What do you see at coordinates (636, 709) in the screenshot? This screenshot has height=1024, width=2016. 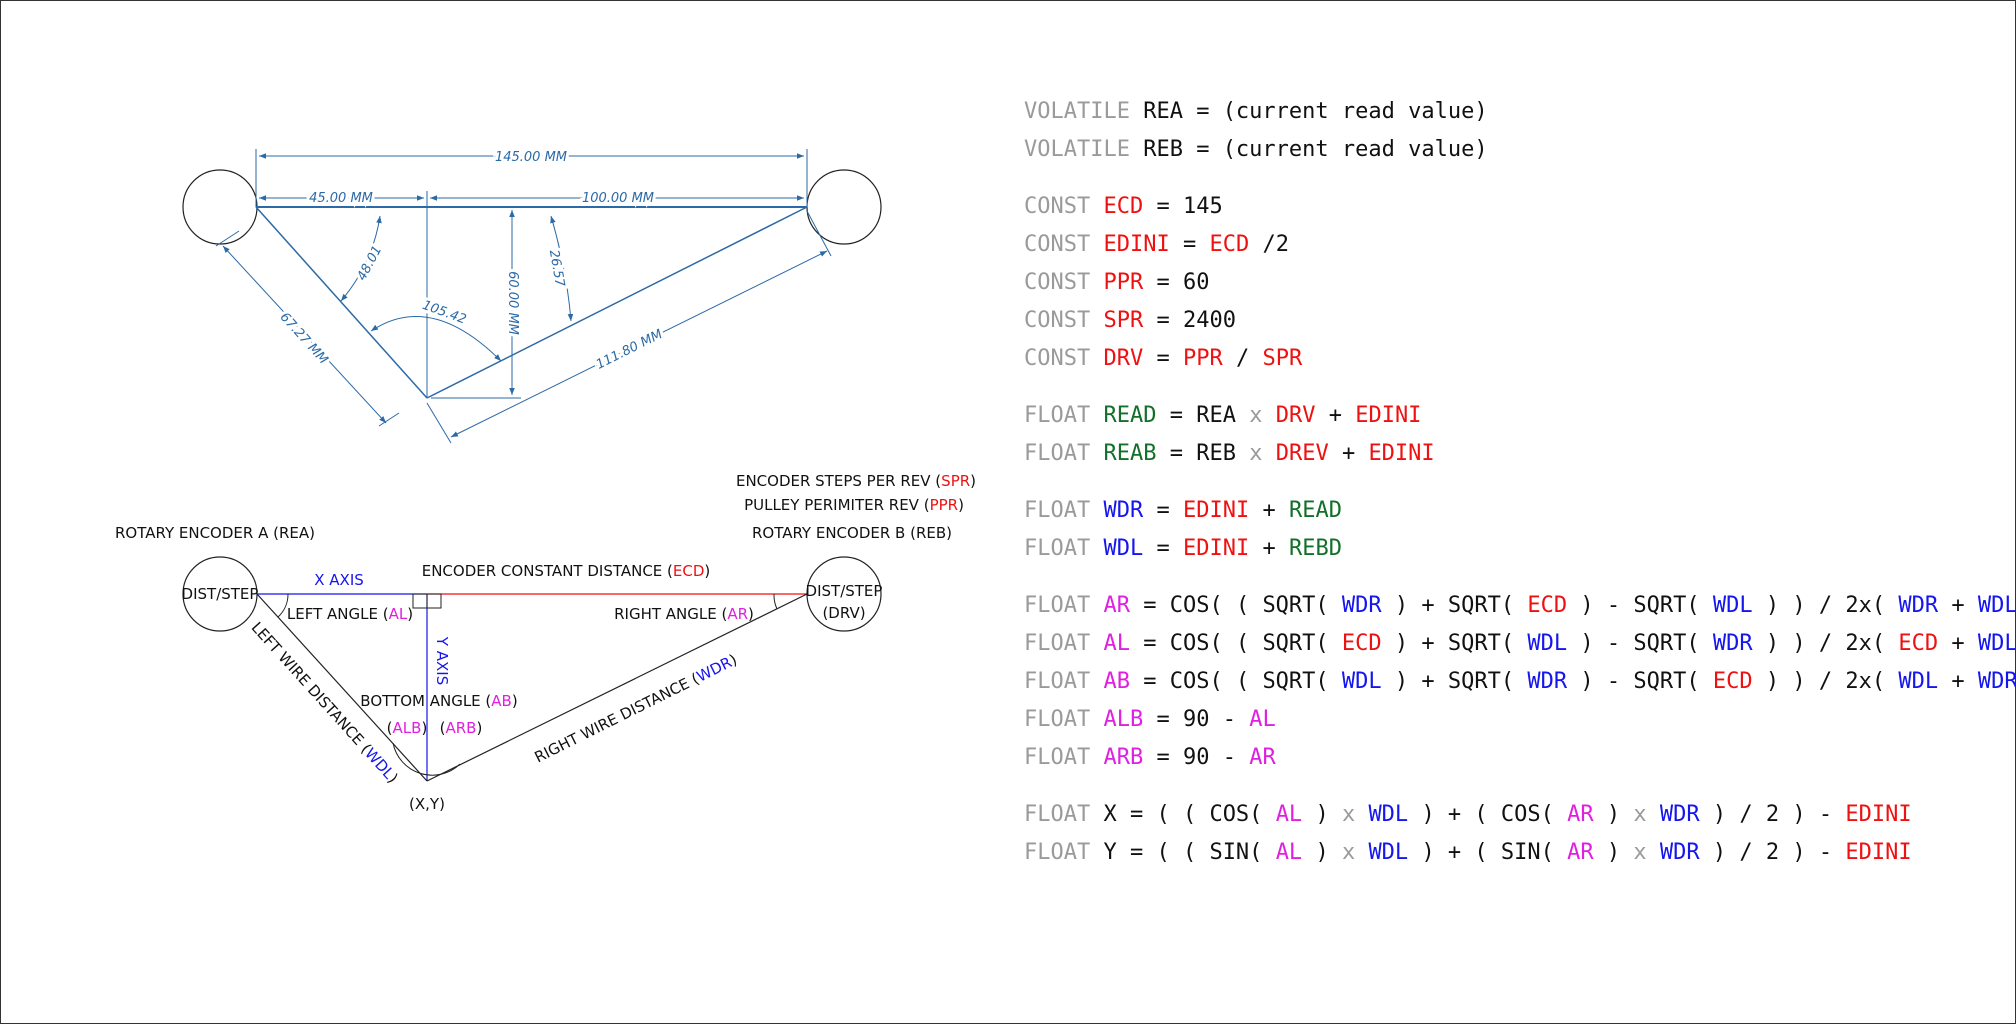 I see `right-wire-label: RIGHT WIRE DISTANCE (WDR)` at bounding box center [636, 709].